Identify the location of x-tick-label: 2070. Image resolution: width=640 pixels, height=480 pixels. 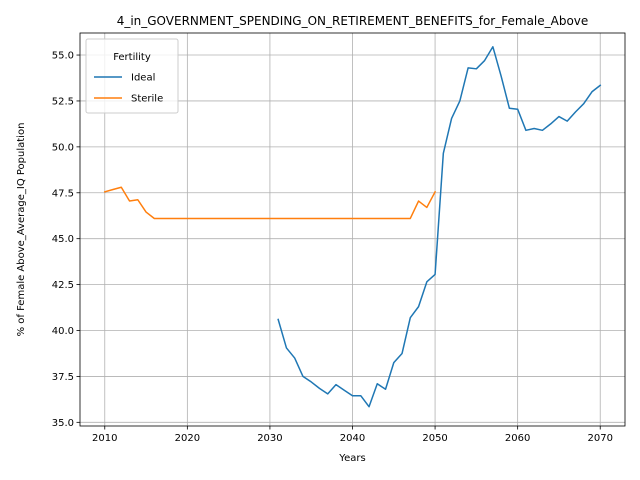
(600, 438).